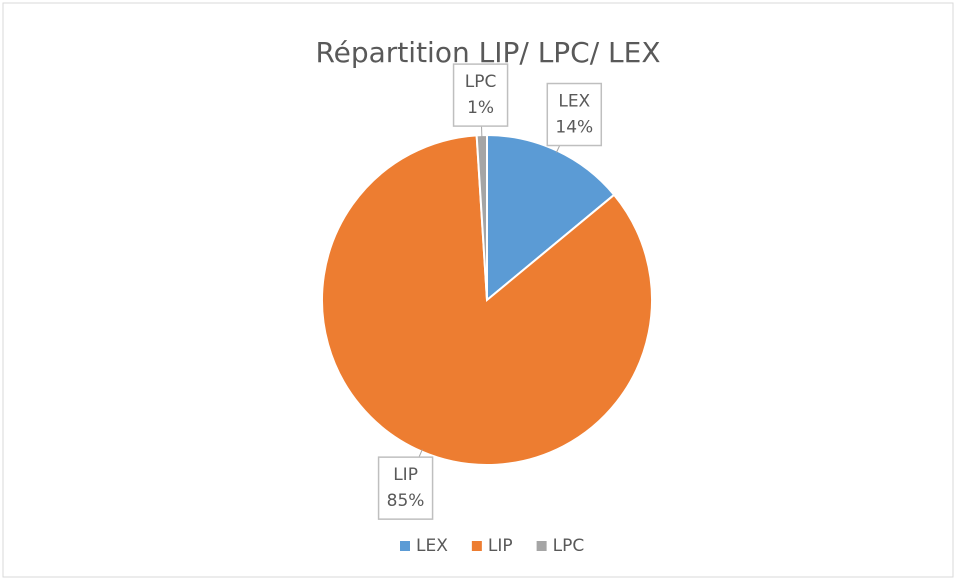 The image size is (957, 581). Describe the element at coordinates (500, 546) in the screenshot. I see `legend-label: LIP` at that location.